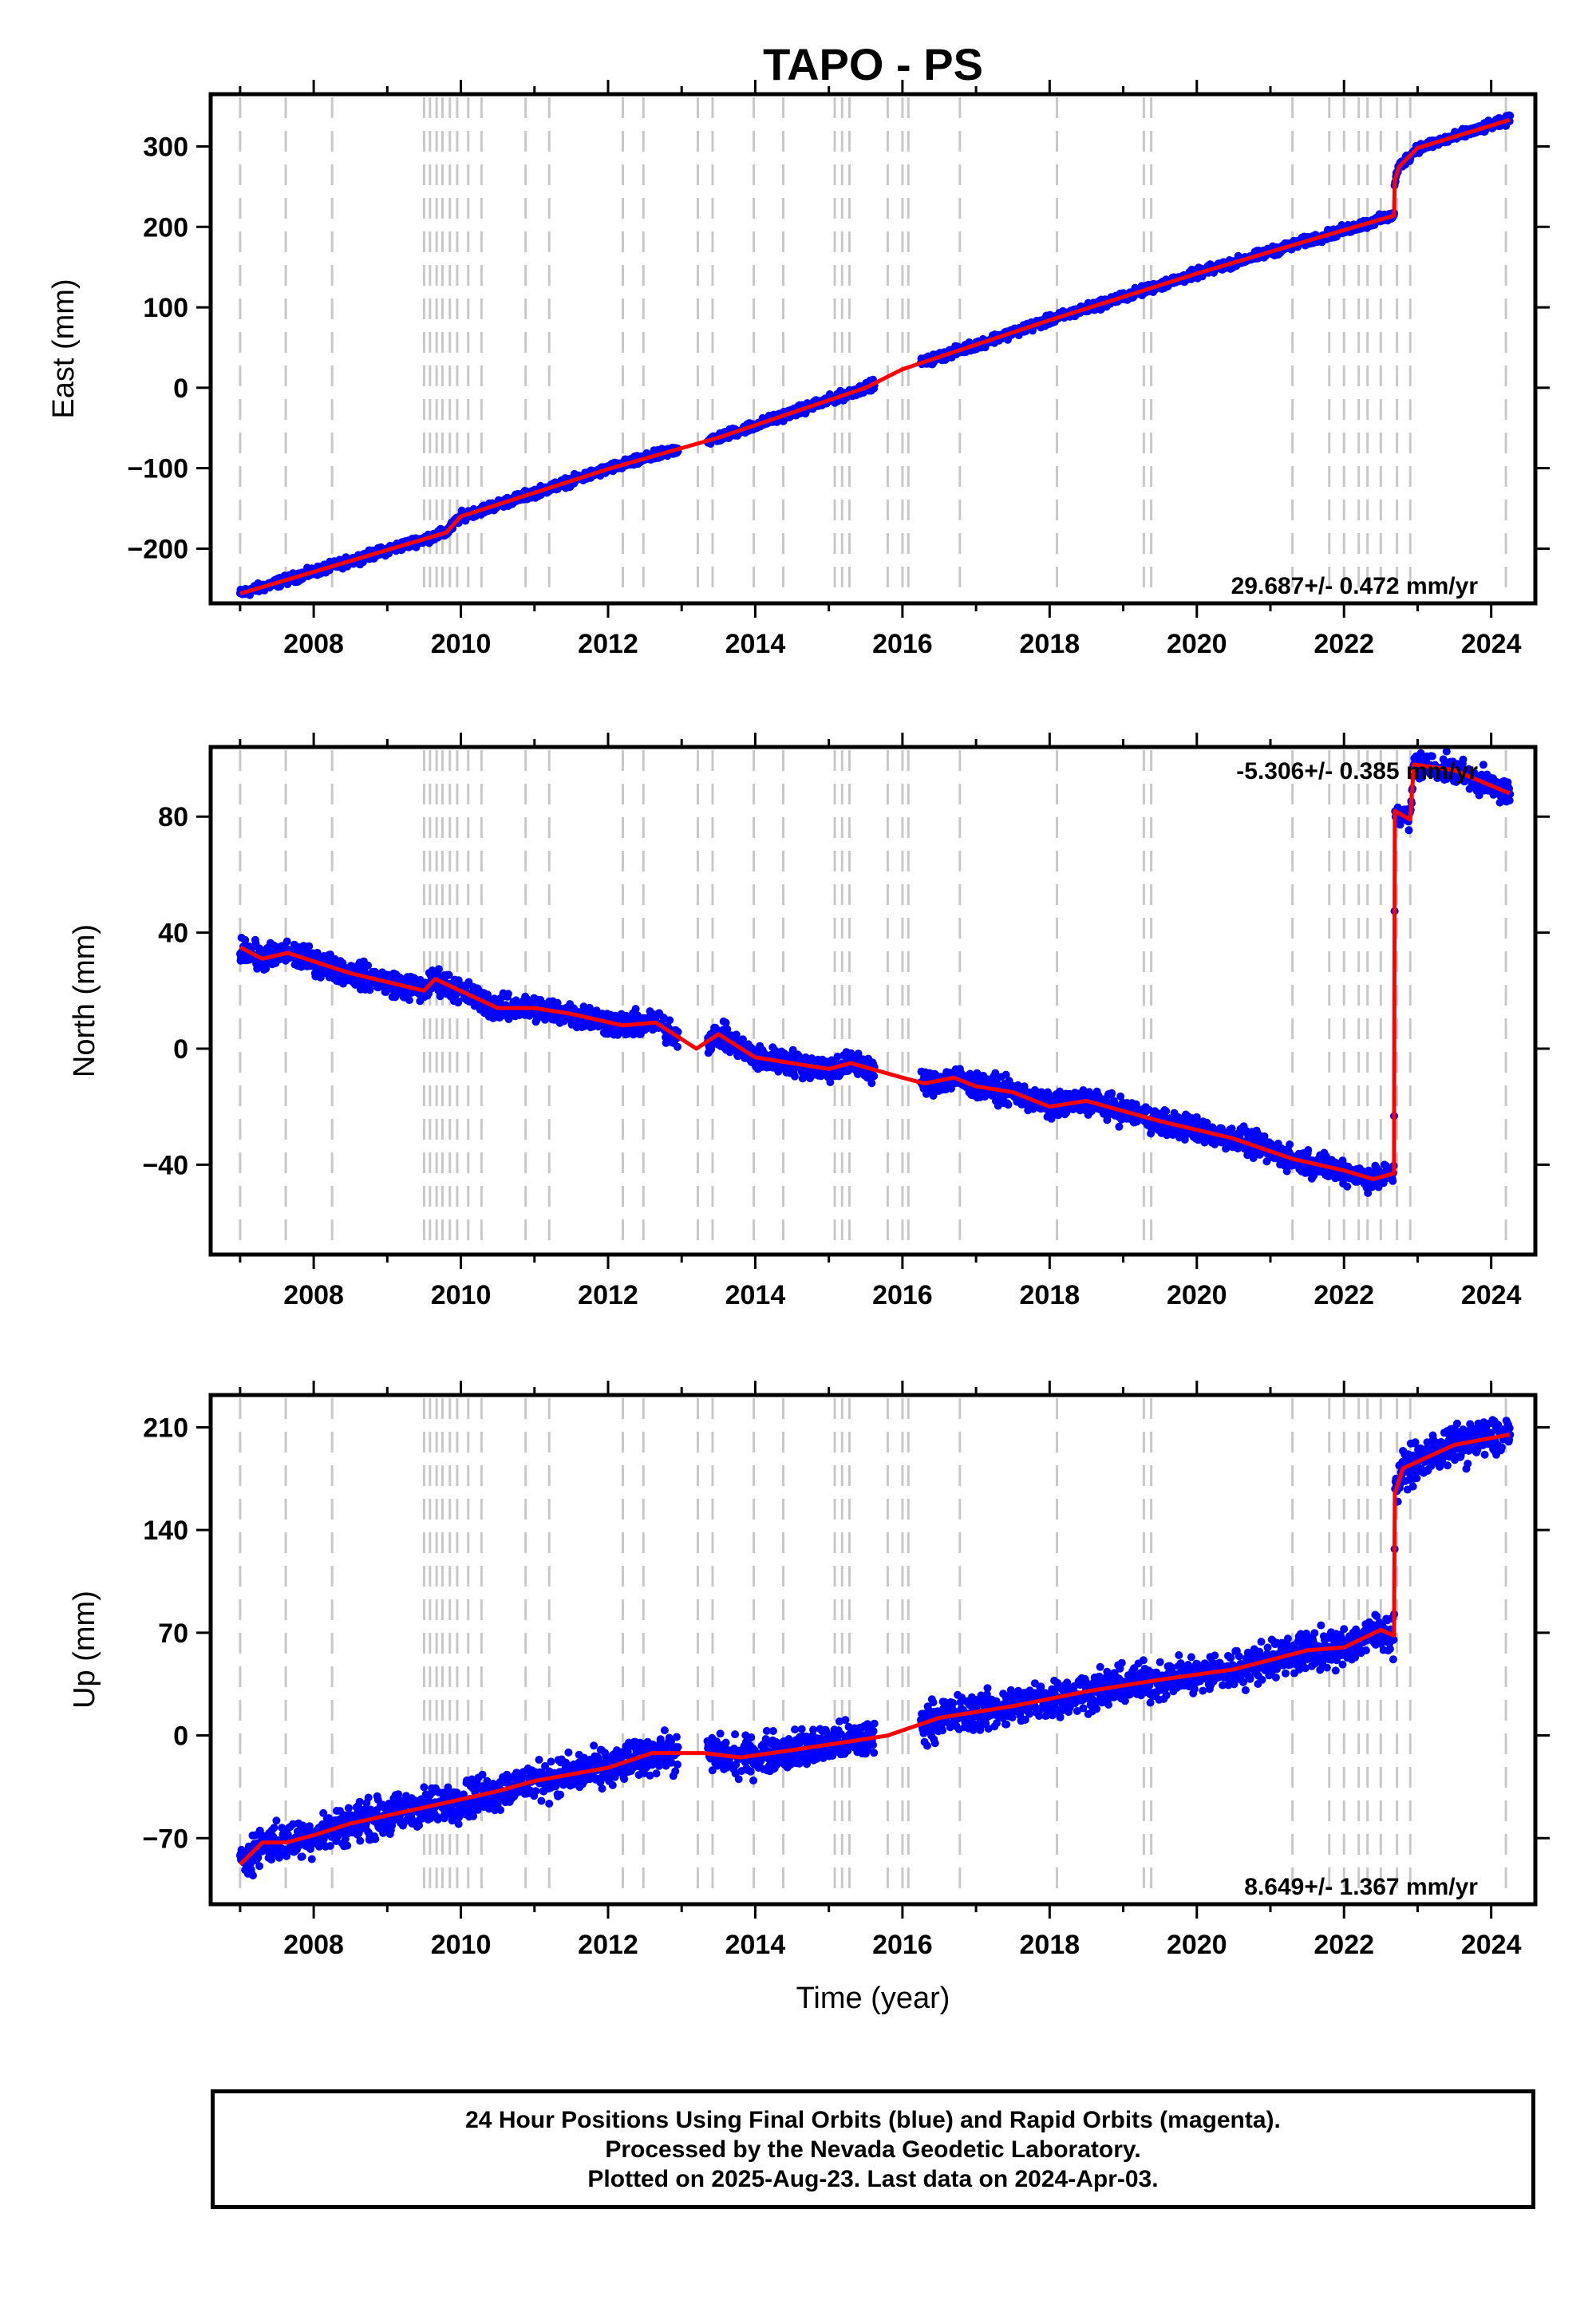 This screenshot has width=1596, height=2316. What do you see at coordinates (608, 644) in the screenshot?
I see `x-tick-label: 2012` at bounding box center [608, 644].